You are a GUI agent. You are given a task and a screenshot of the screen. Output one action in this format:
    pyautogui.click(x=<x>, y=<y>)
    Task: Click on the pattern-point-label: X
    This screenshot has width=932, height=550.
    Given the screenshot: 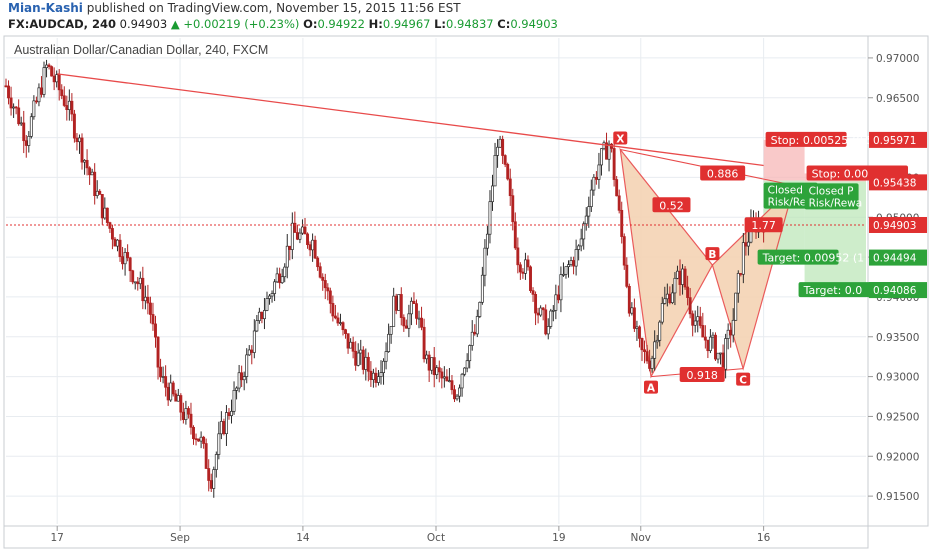 What is the action you would take?
    pyautogui.click(x=620, y=140)
    